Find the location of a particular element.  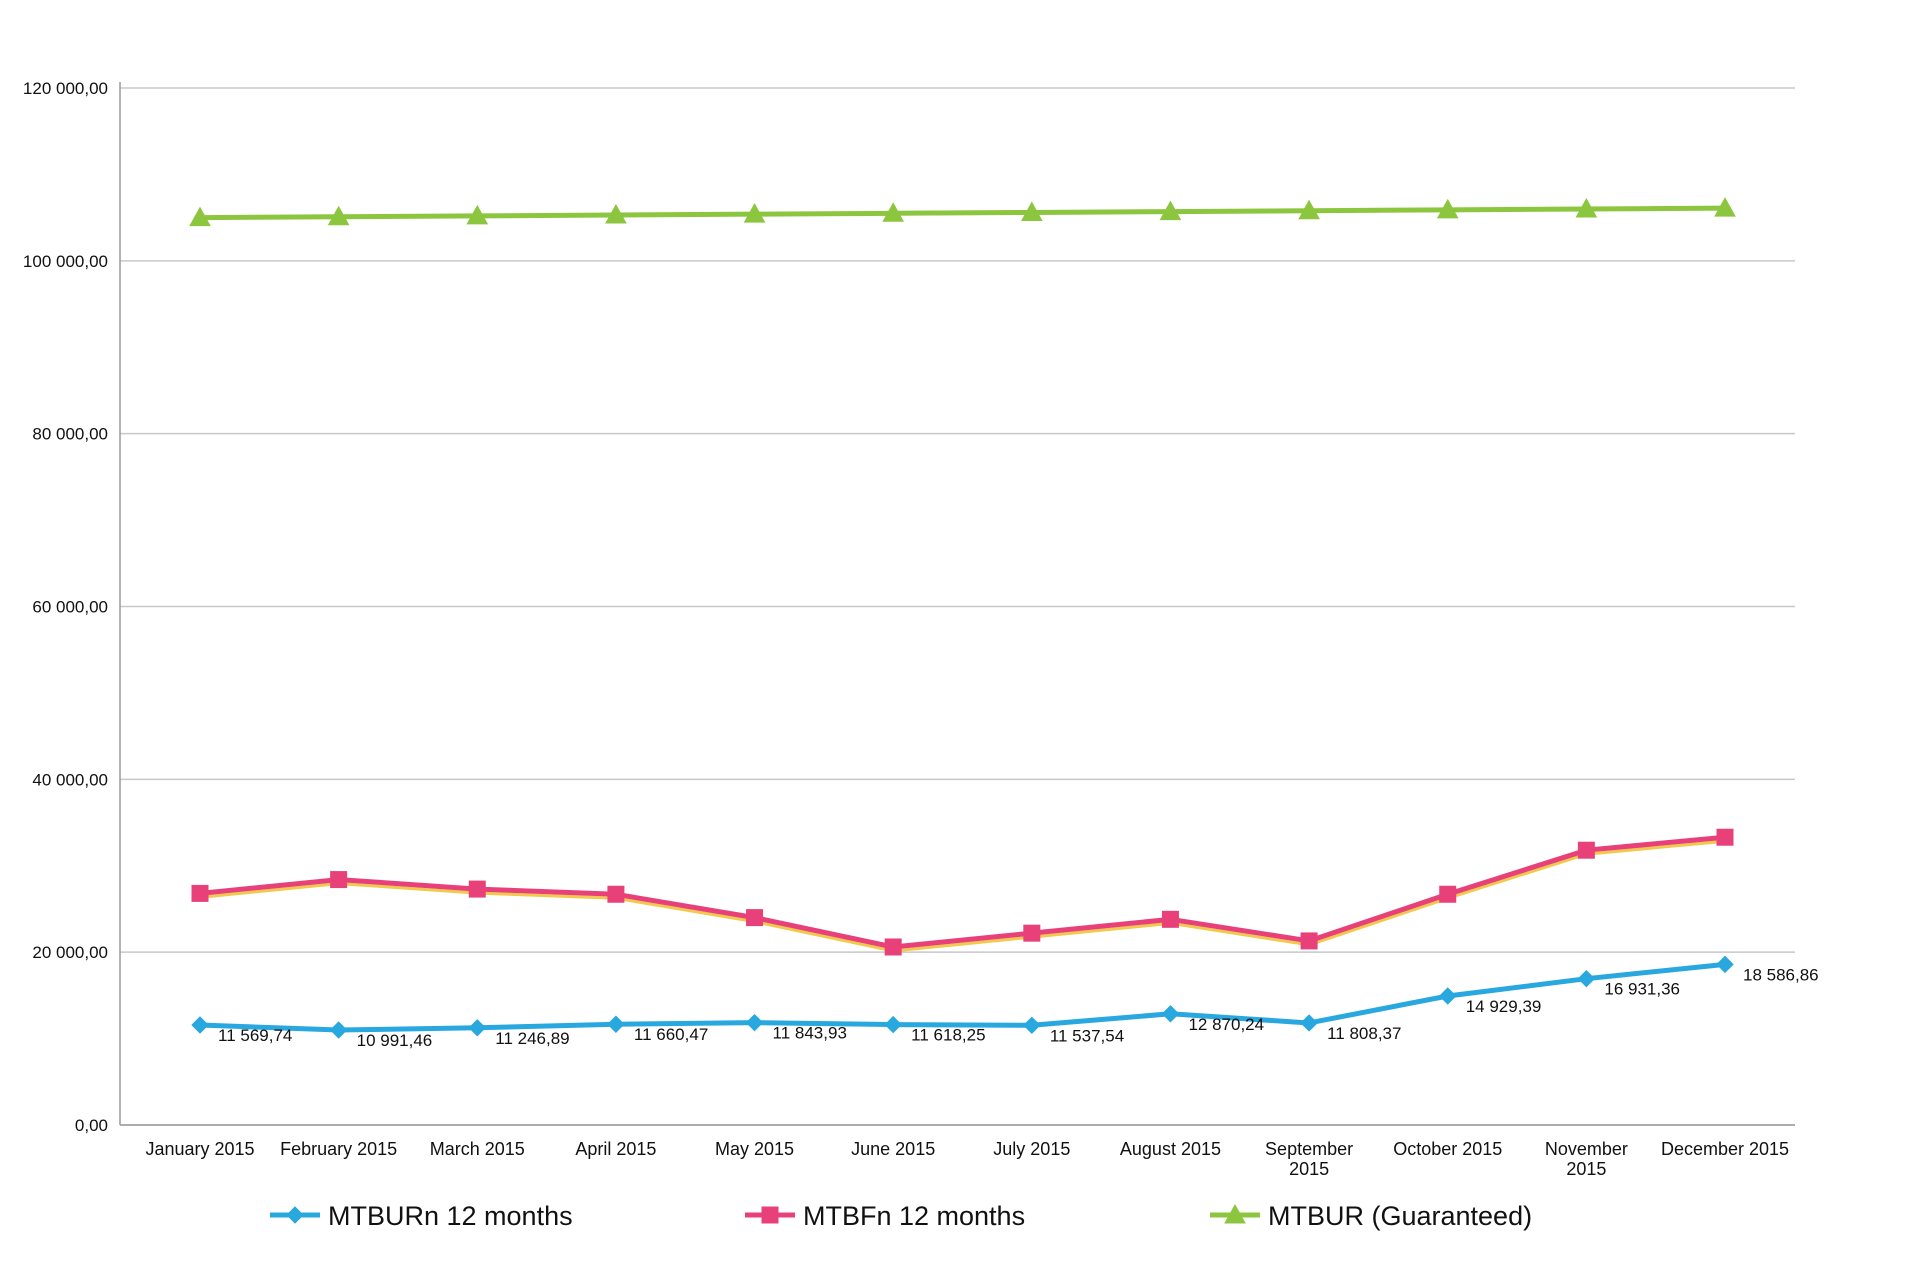

x-tick-label: October 2015 is located at coordinates (1447, 1149).